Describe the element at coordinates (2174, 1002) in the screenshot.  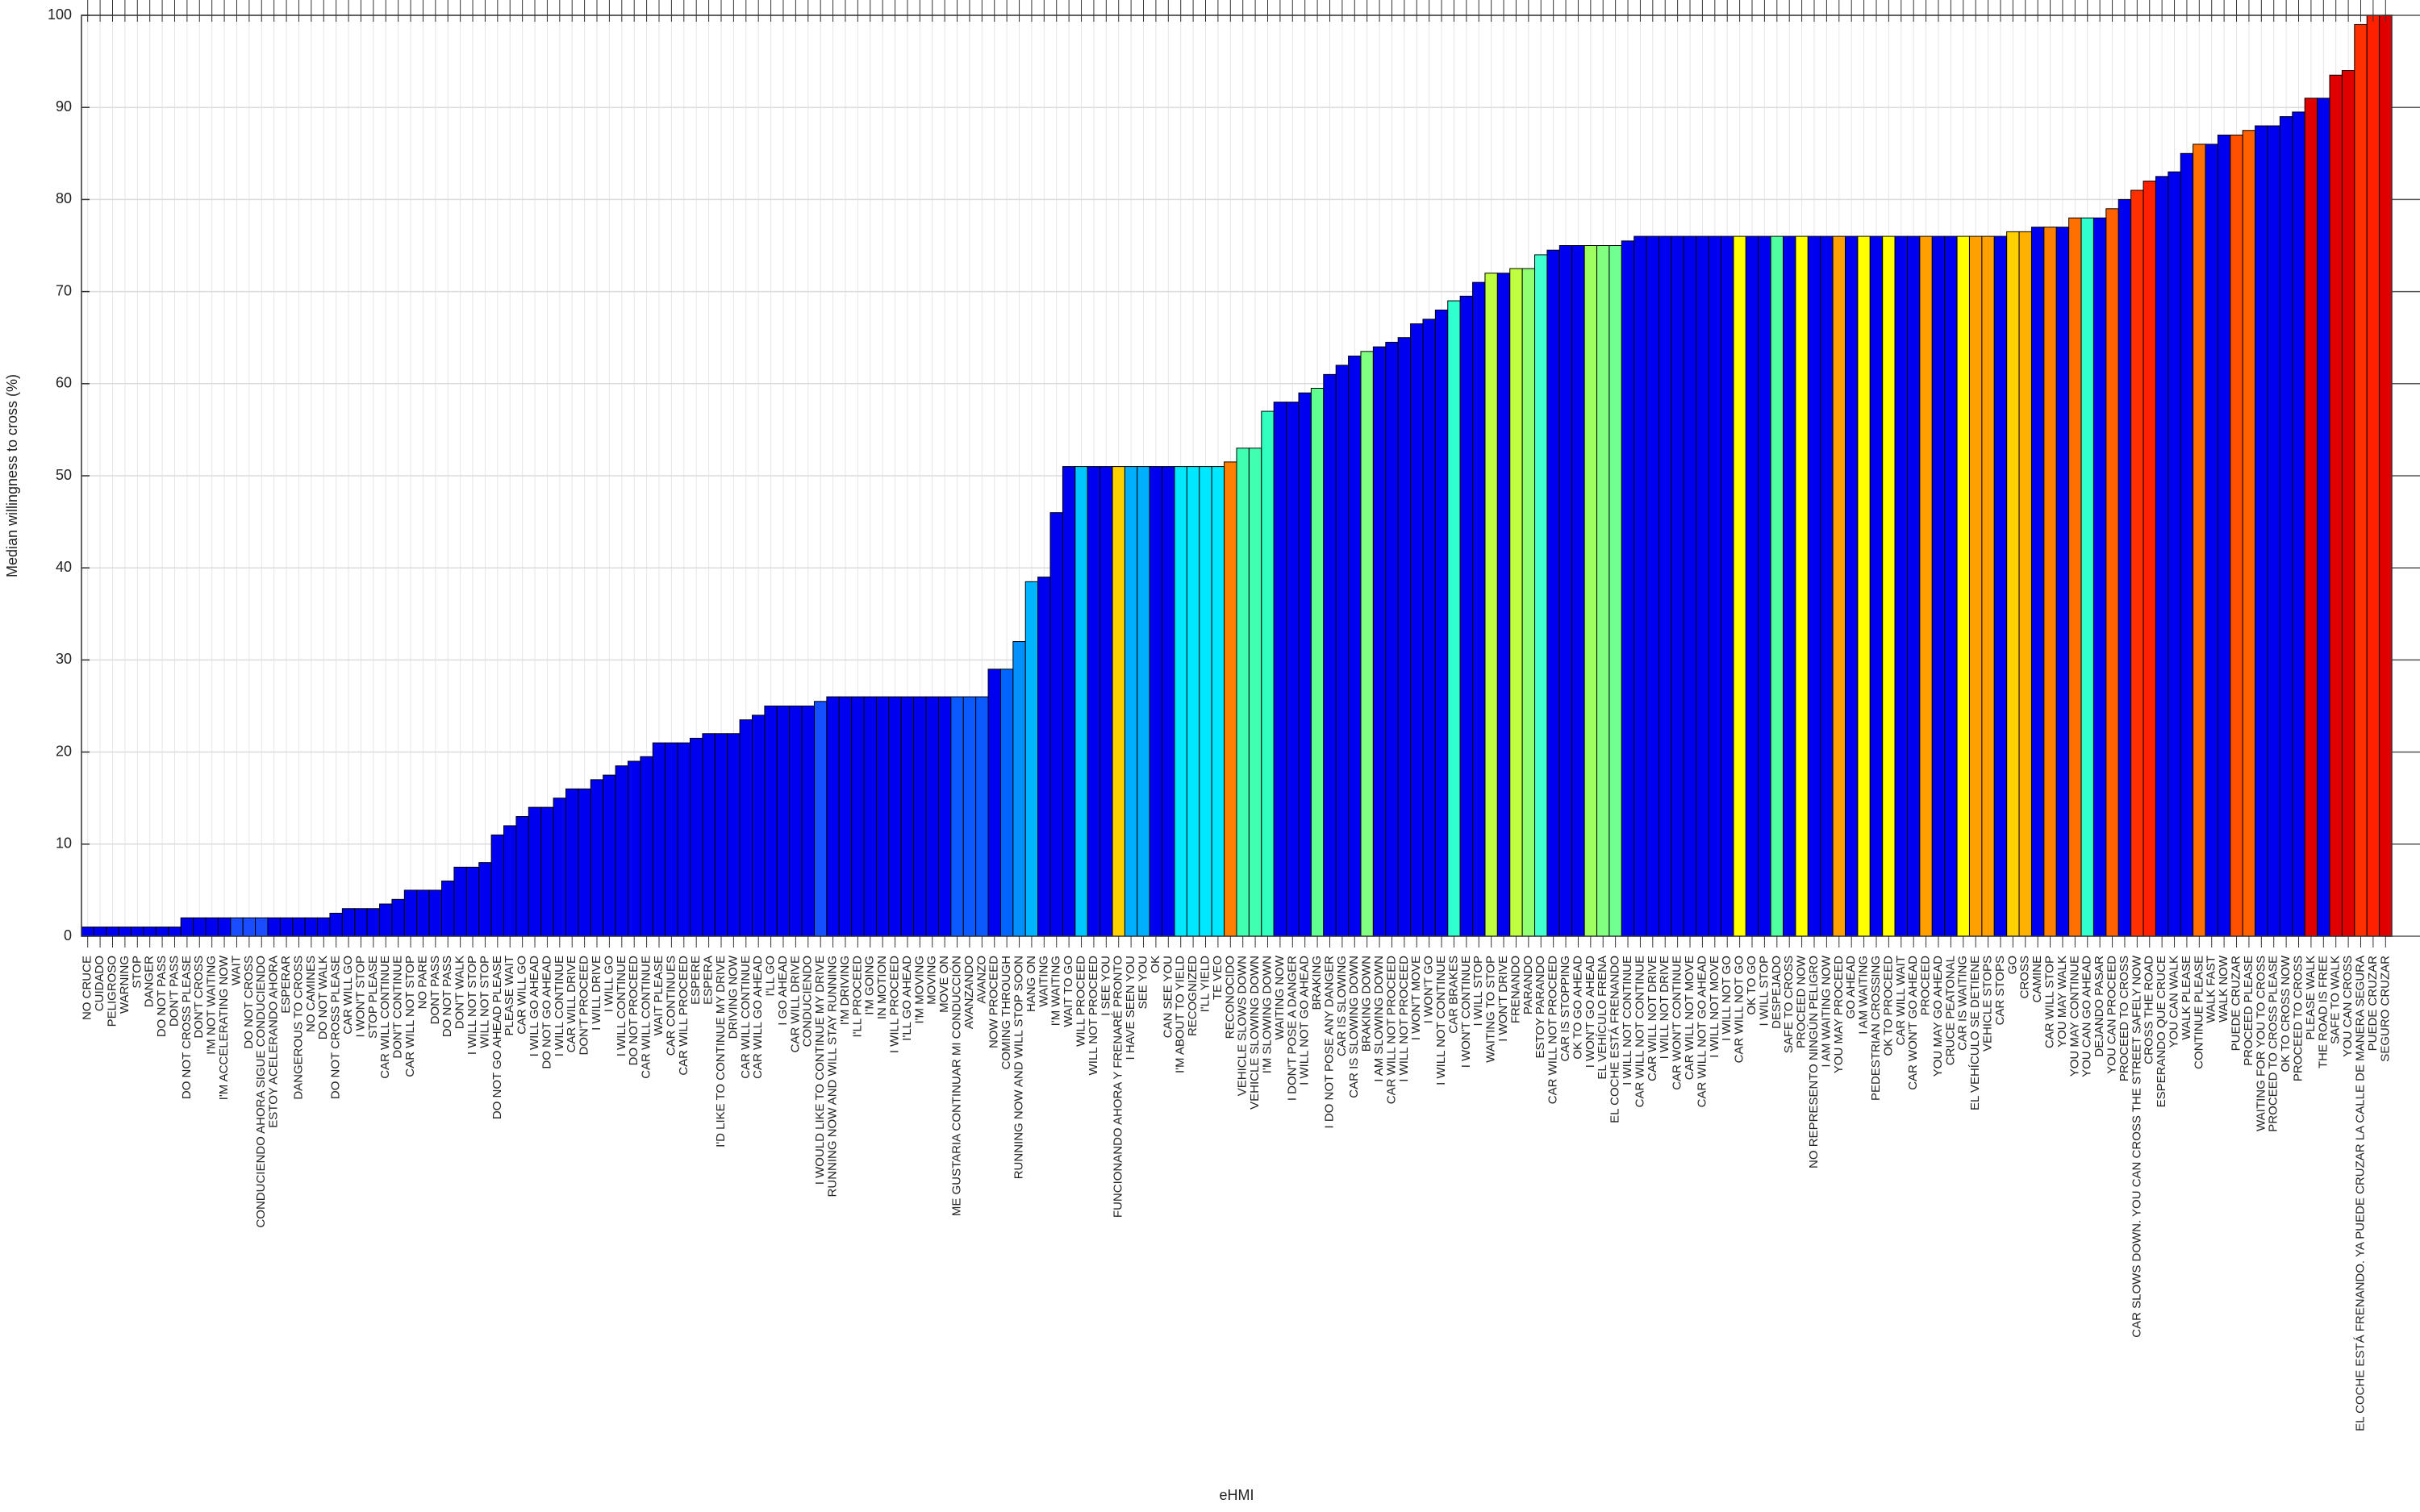
I see `x-tick-label: YOU CAN WALK` at that location.